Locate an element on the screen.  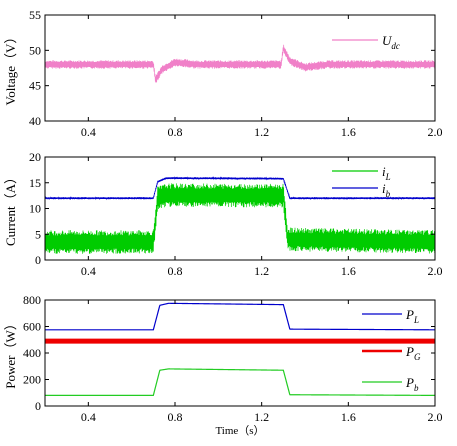
y-tick-label: 20 is located at coordinates (35, 157).